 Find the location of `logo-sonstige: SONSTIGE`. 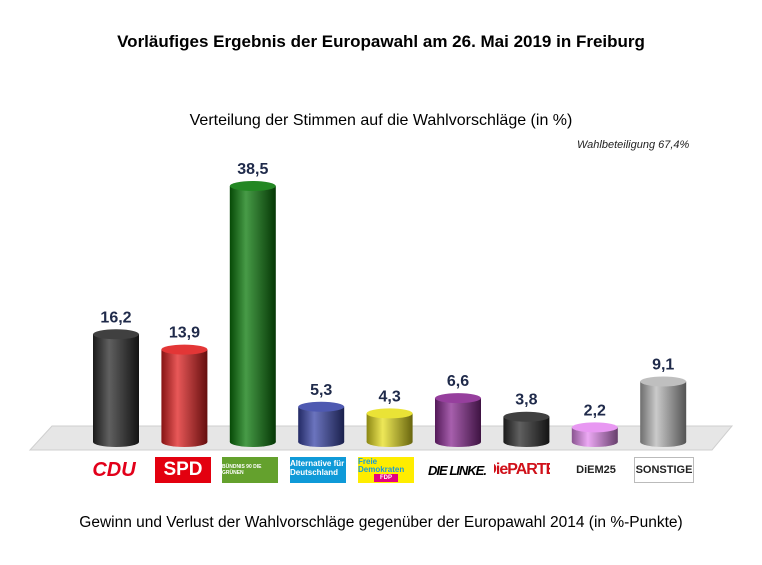

logo-sonstige: SONSTIGE is located at coordinates (664, 470).